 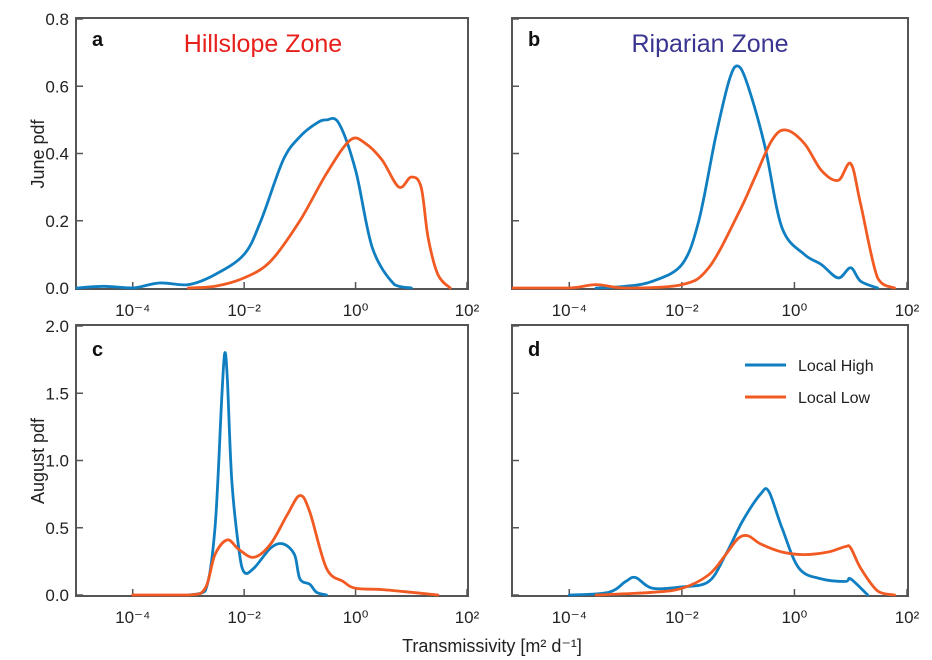 What do you see at coordinates (319, 213) in the screenshot?
I see `series-line-a-local-low` at bounding box center [319, 213].